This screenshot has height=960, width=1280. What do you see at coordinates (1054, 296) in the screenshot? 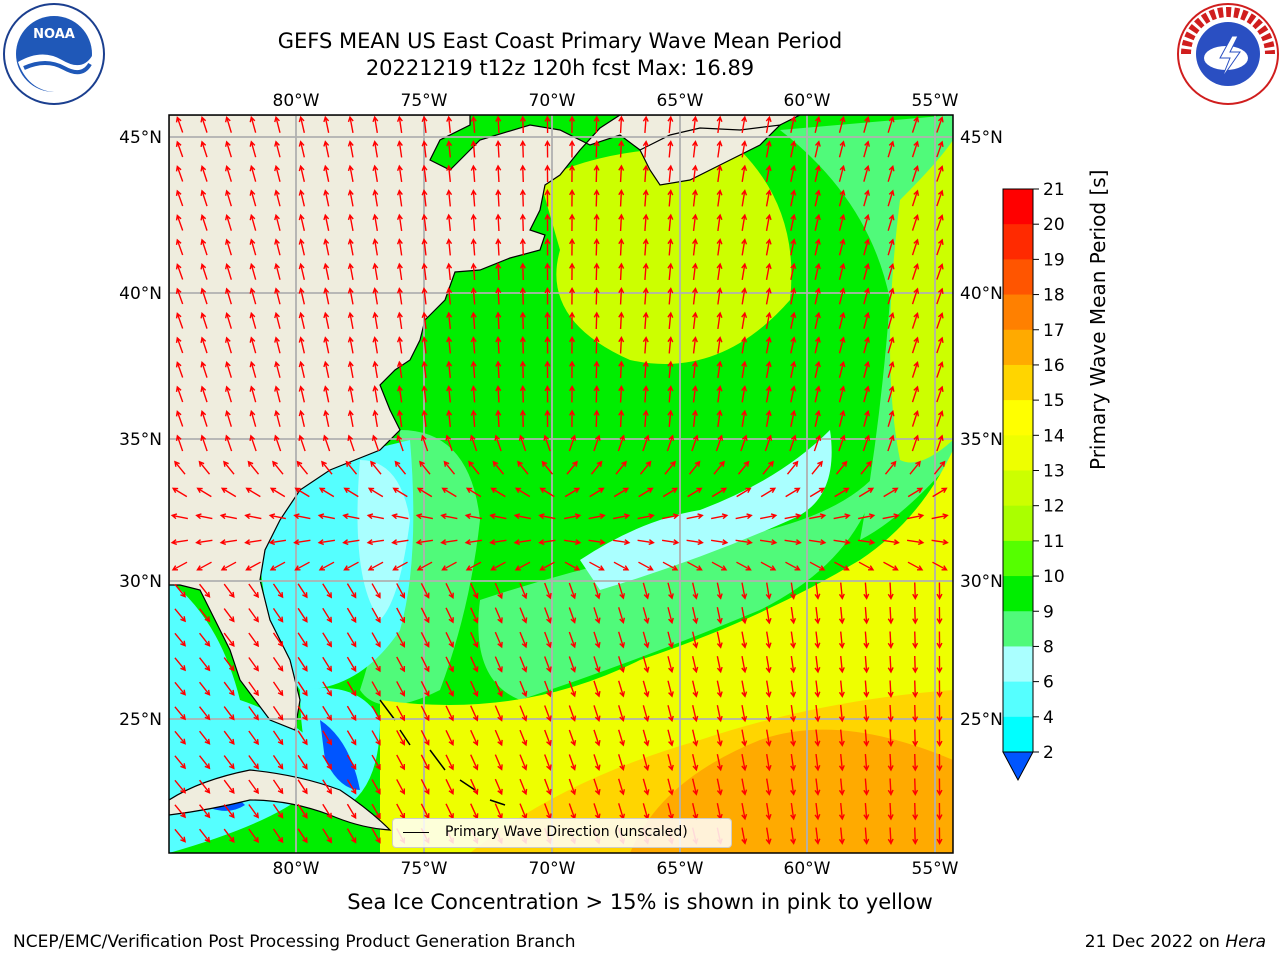
I see `colorbar-tick-label: 18` at bounding box center [1054, 296].